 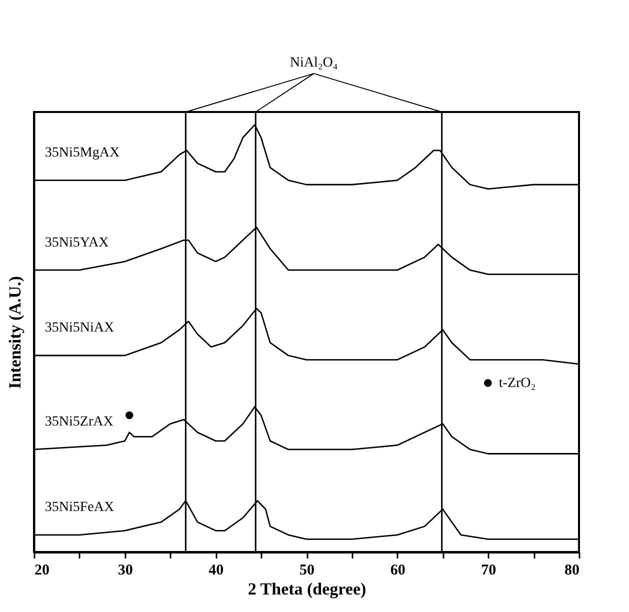 I want to click on series-label: 35Ni5FeAX, so click(x=79, y=508).